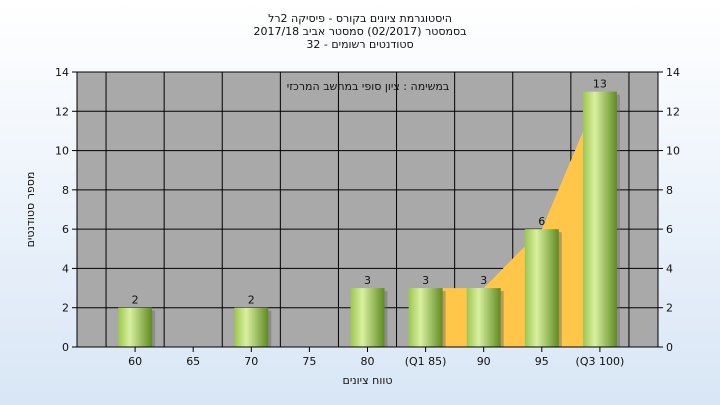 This screenshot has height=405, width=720. What do you see at coordinates (360, 18) in the screenshot?
I see `chart-title-line-1: היסטוגרמת ציונים בקורס - פיסיקה 2רל` at bounding box center [360, 18].